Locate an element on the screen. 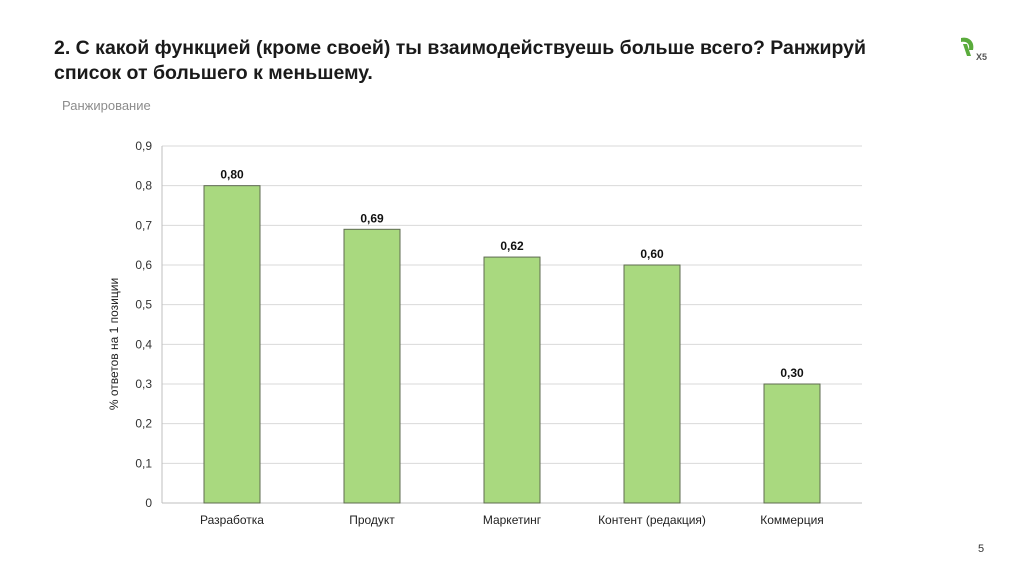  y-tick-label: 0,7 is located at coordinates (143, 225).